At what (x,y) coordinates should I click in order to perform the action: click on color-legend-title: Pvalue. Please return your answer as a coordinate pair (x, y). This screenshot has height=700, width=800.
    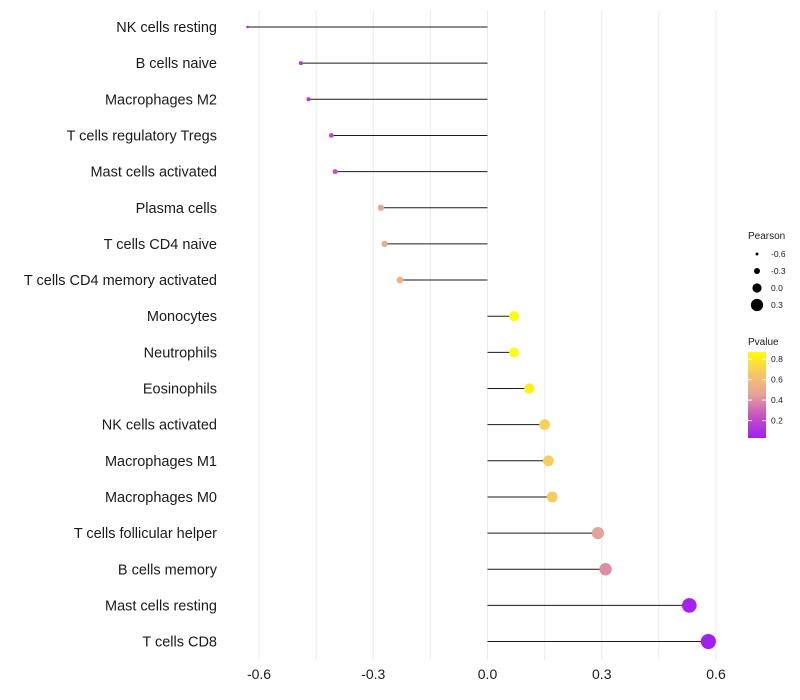
    Looking at the image, I should click on (763, 342).